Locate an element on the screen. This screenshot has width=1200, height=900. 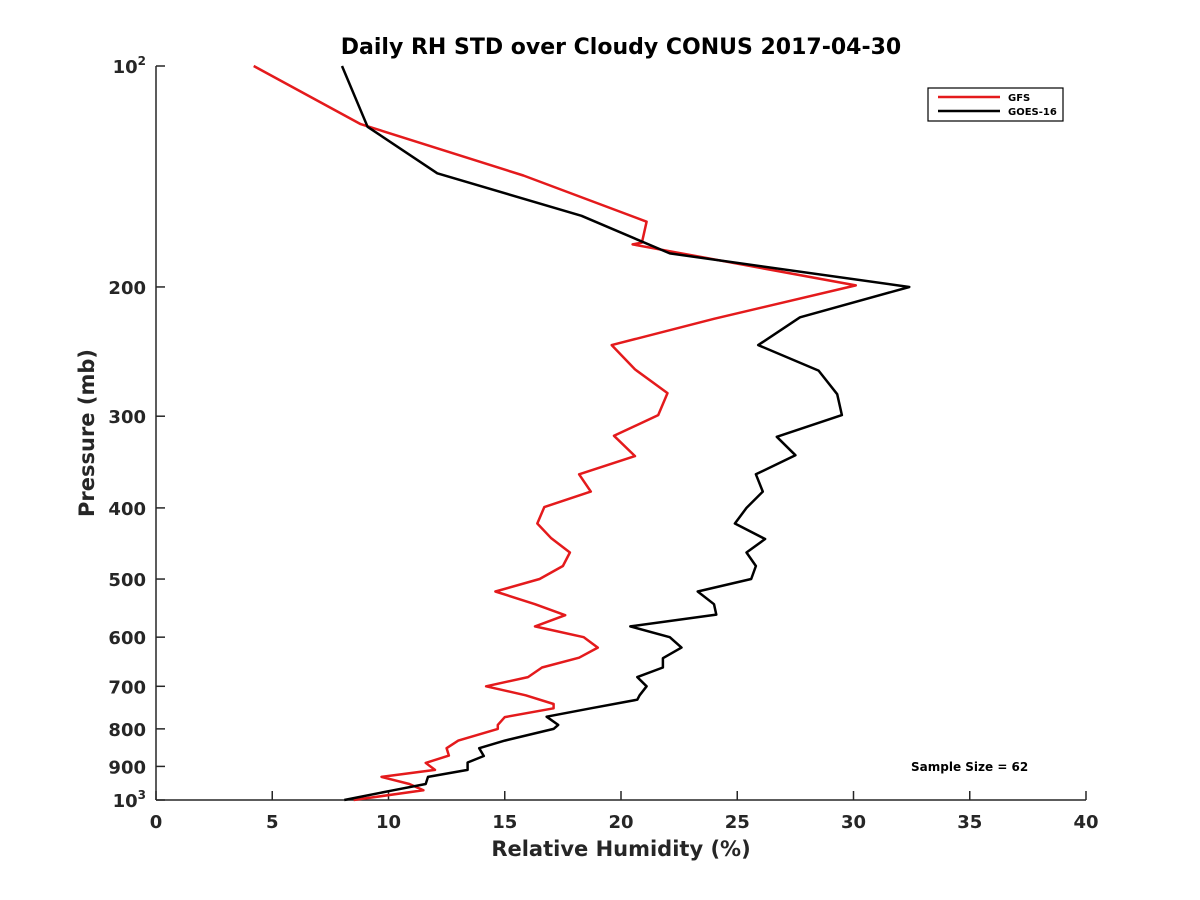
sample-size-annotation: Sample Size = 62 is located at coordinates (969, 767).